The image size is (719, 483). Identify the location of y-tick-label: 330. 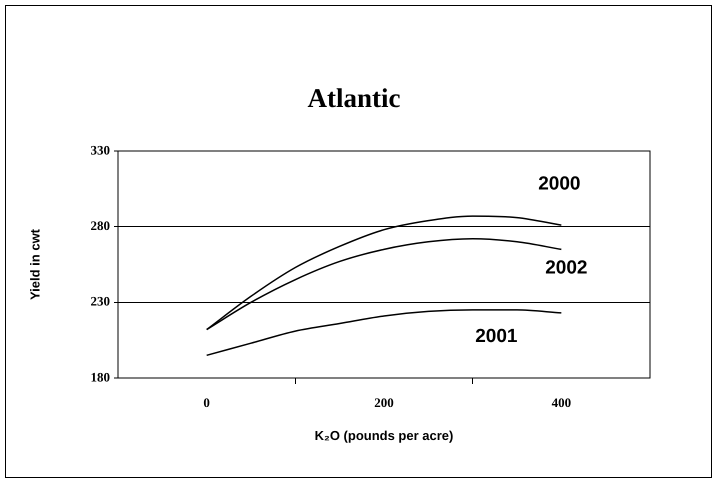
(100, 150).